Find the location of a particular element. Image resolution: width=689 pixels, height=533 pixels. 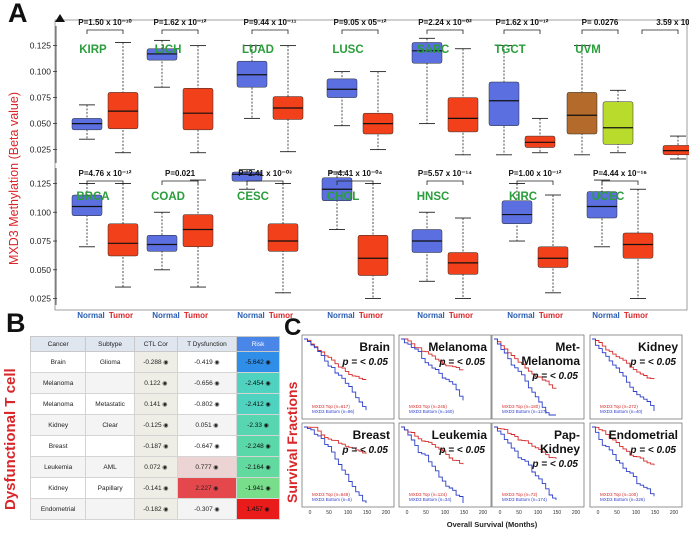

cell-cancer: Leukemia is located at coordinates (58, 467).